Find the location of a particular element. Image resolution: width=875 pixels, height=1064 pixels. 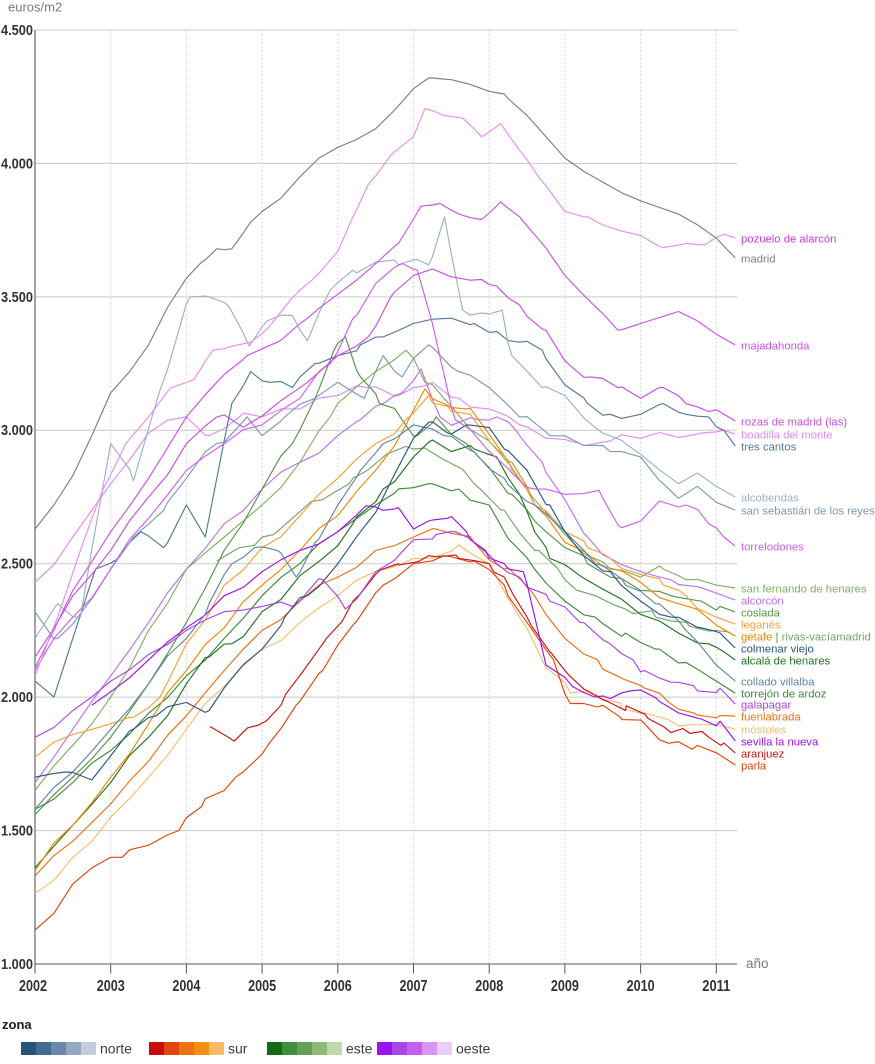

svg-text: rozas de madrid (las) is located at coordinates (794, 423).